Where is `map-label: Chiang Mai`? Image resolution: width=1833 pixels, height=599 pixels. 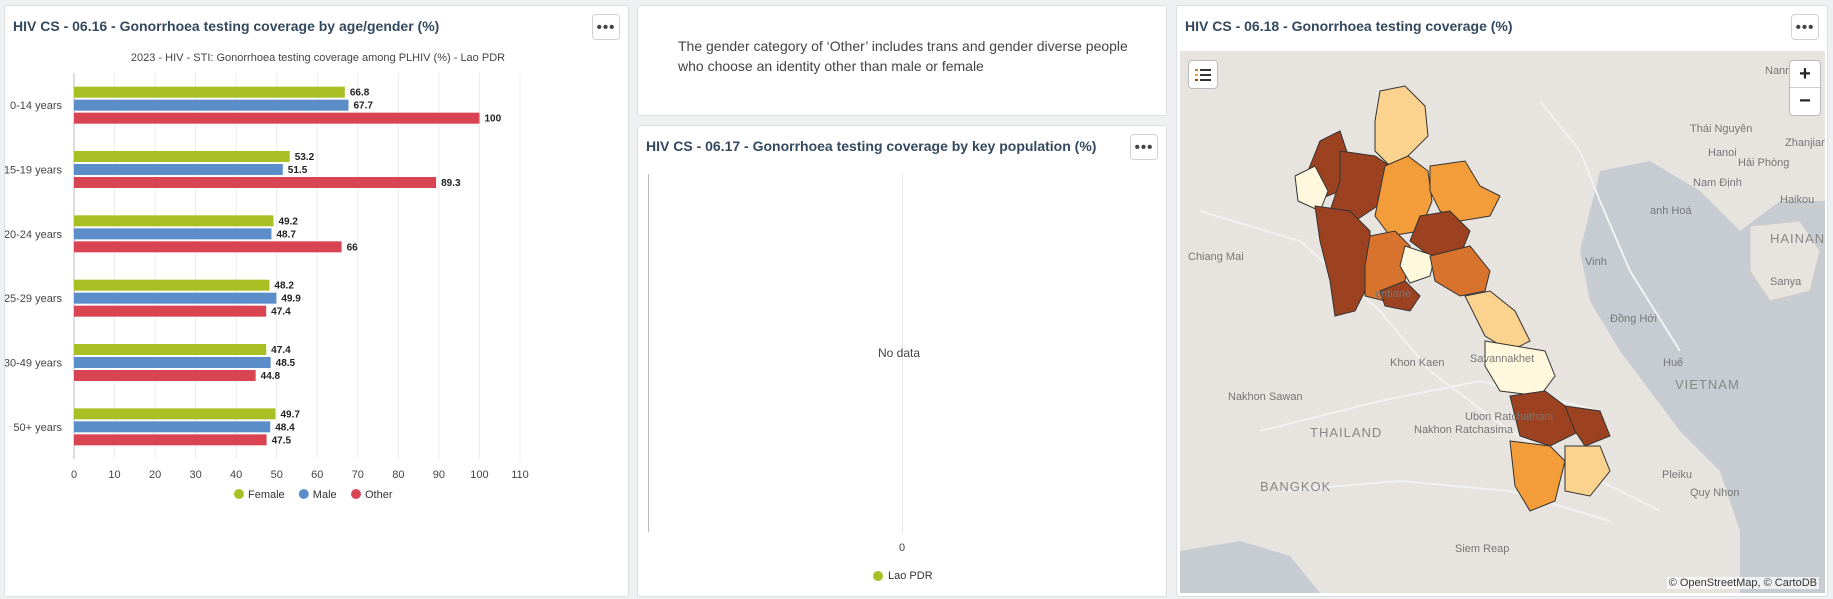 map-label: Chiang Mai is located at coordinates (1216, 257).